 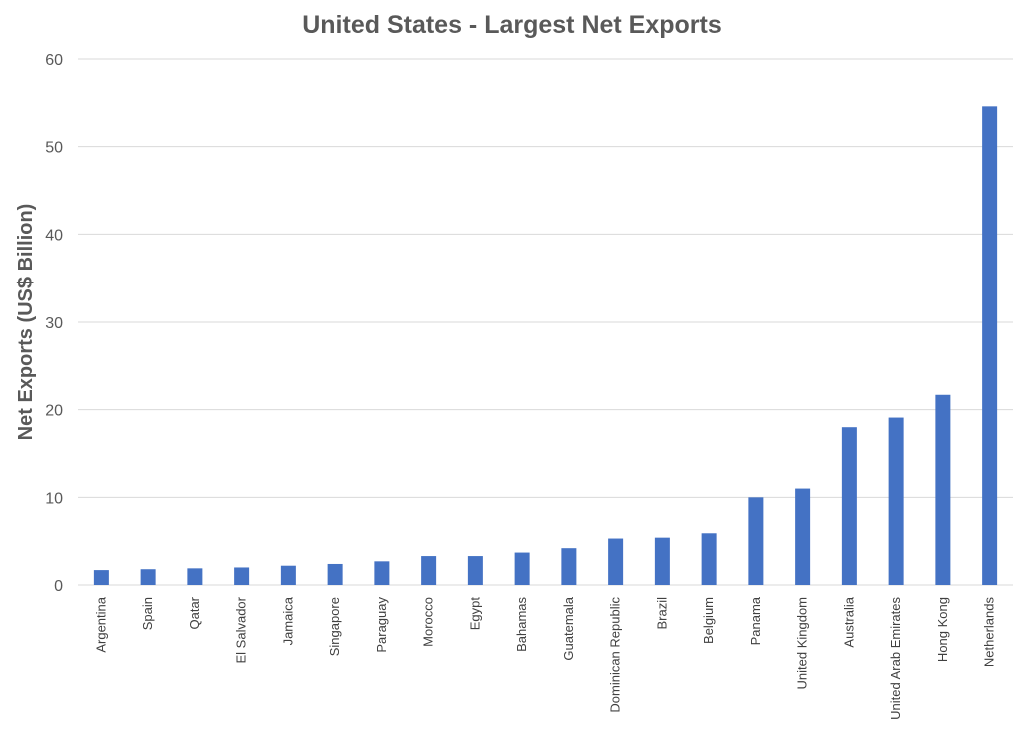 What do you see at coordinates (616, 561) in the screenshot?
I see `bar-dominican-republic` at bounding box center [616, 561].